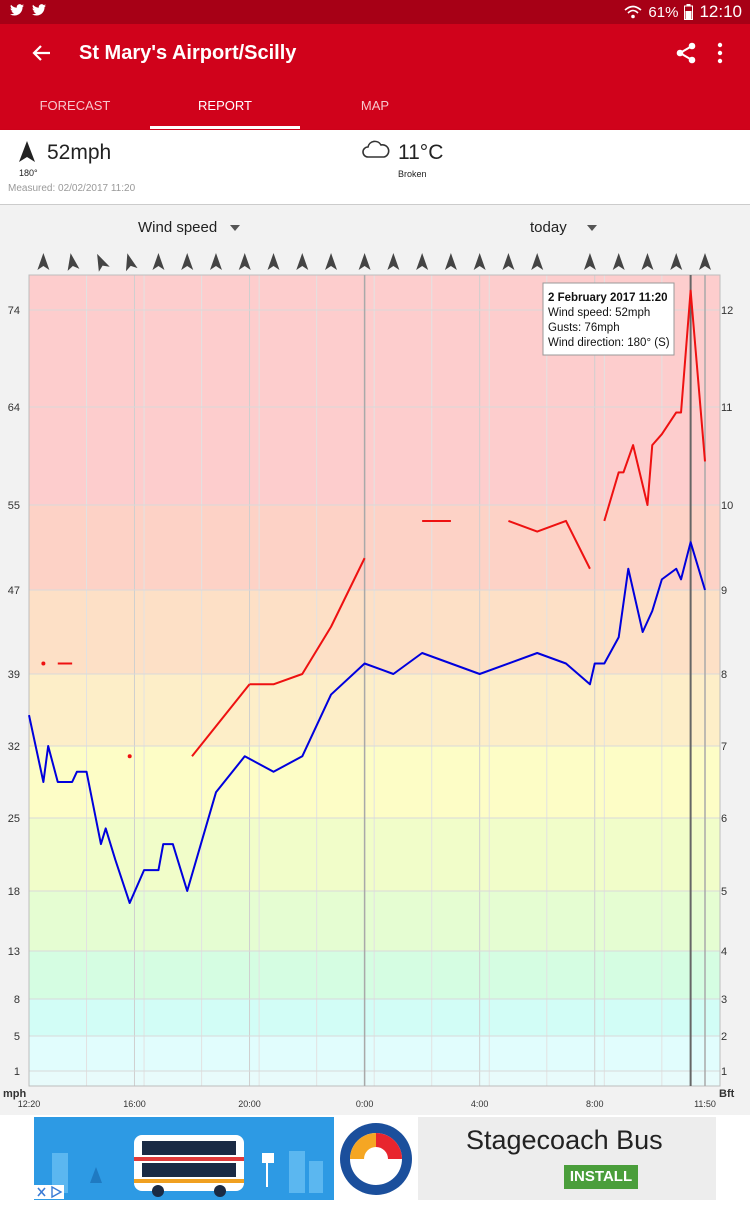 Image resolution: width=750 pixels, height=1205 pixels. I want to click on ad-logo, so click(376, 1158).